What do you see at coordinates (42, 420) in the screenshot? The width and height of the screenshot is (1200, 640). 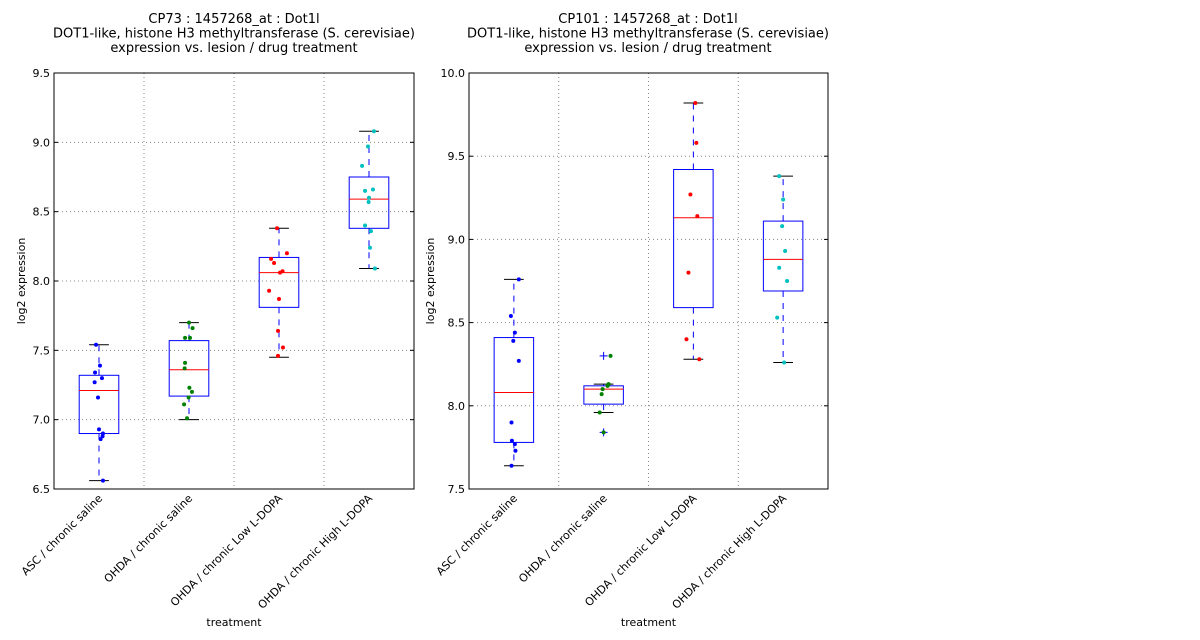 I see `y-tick-label: 7.0` at bounding box center [42, 420].